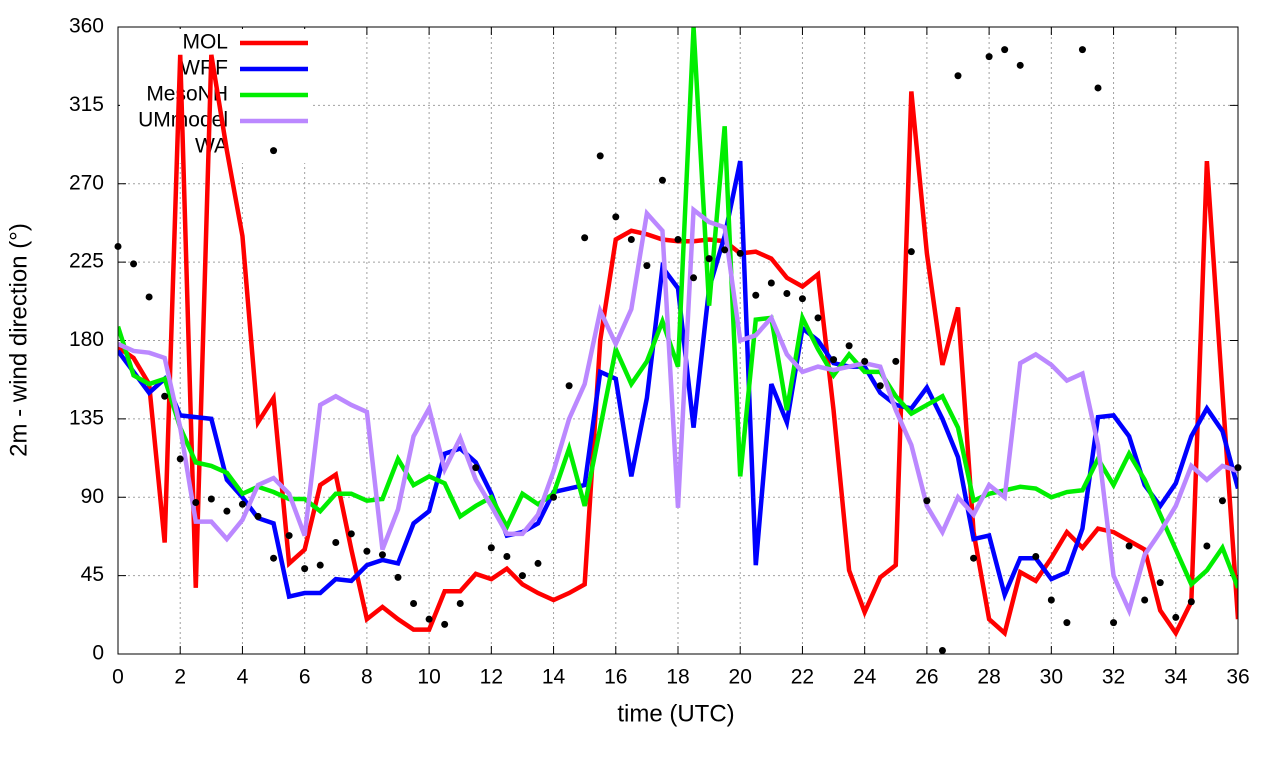  I want to click on x-tick-label: 28, so click(988, 677).